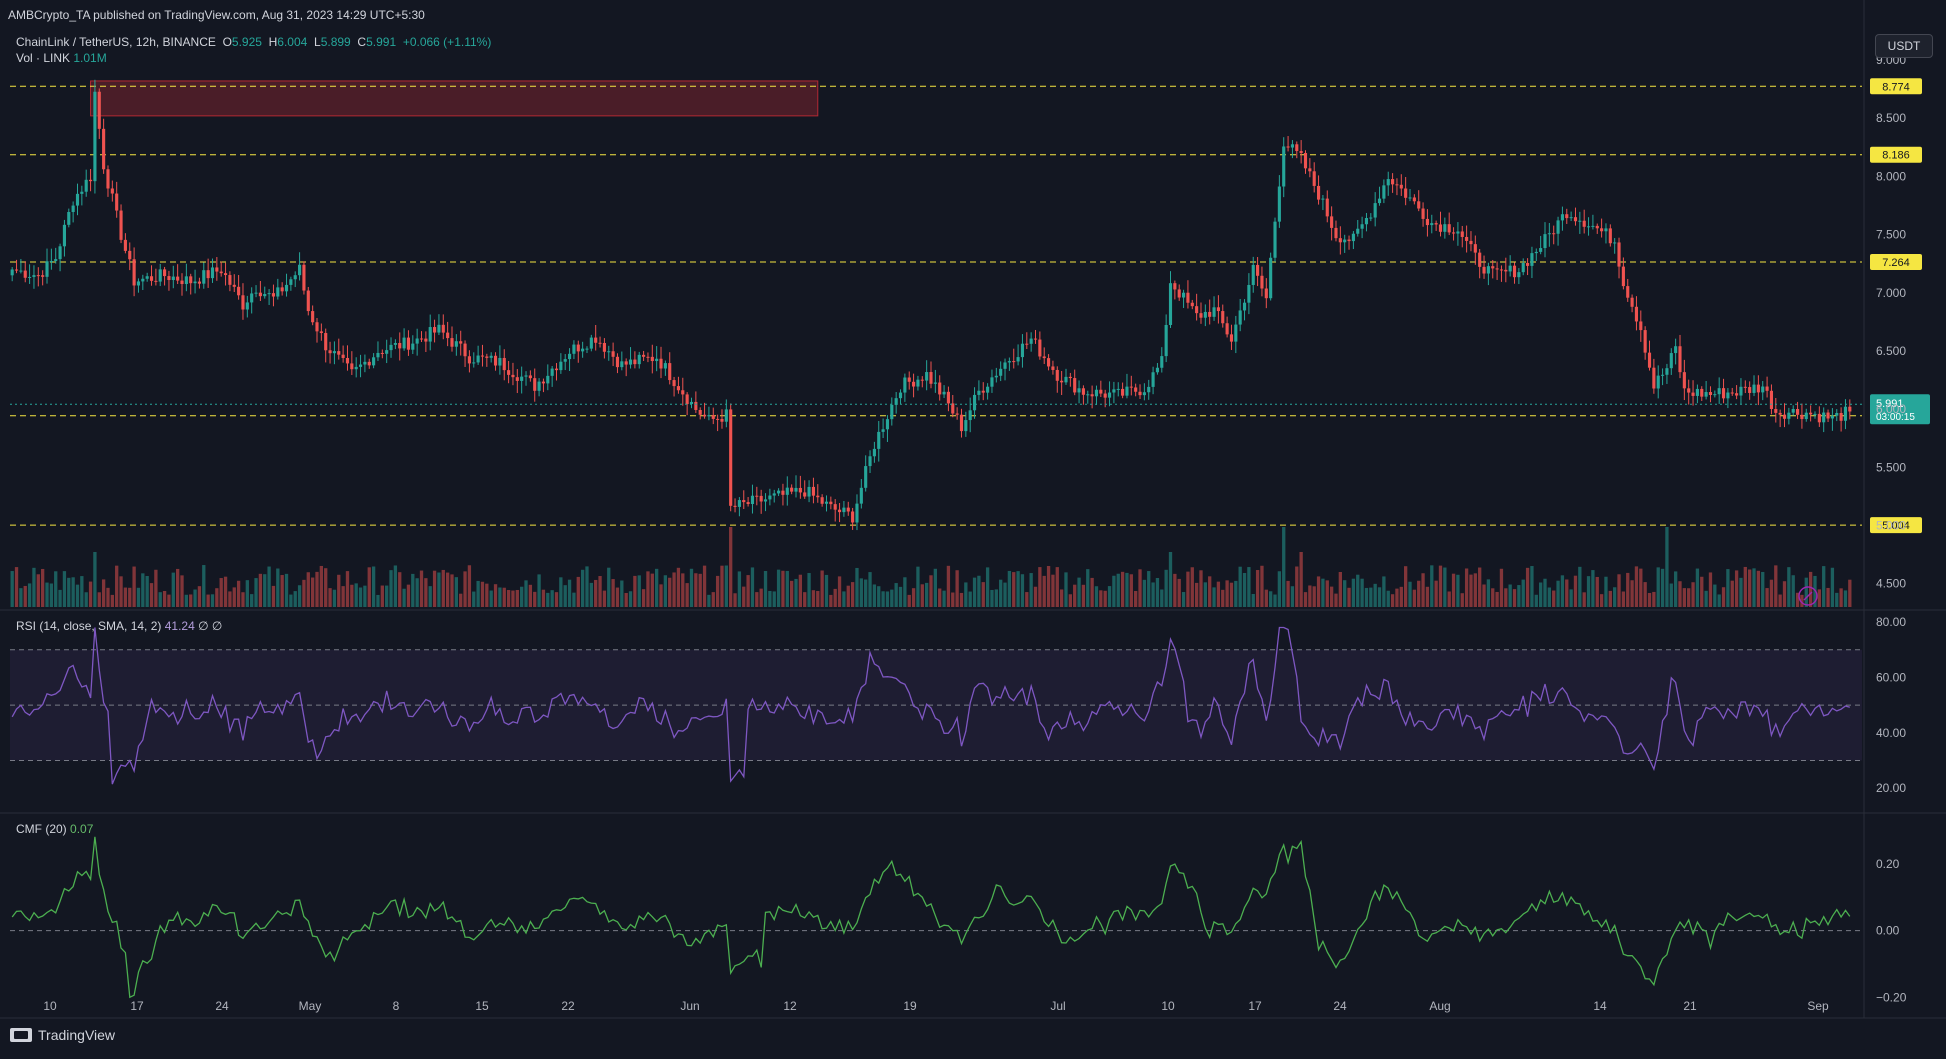 Image resolution: width=1946 pixels, height=1059 pixels. I want to click on ohlc-low: L5.899, so click(332, 42).